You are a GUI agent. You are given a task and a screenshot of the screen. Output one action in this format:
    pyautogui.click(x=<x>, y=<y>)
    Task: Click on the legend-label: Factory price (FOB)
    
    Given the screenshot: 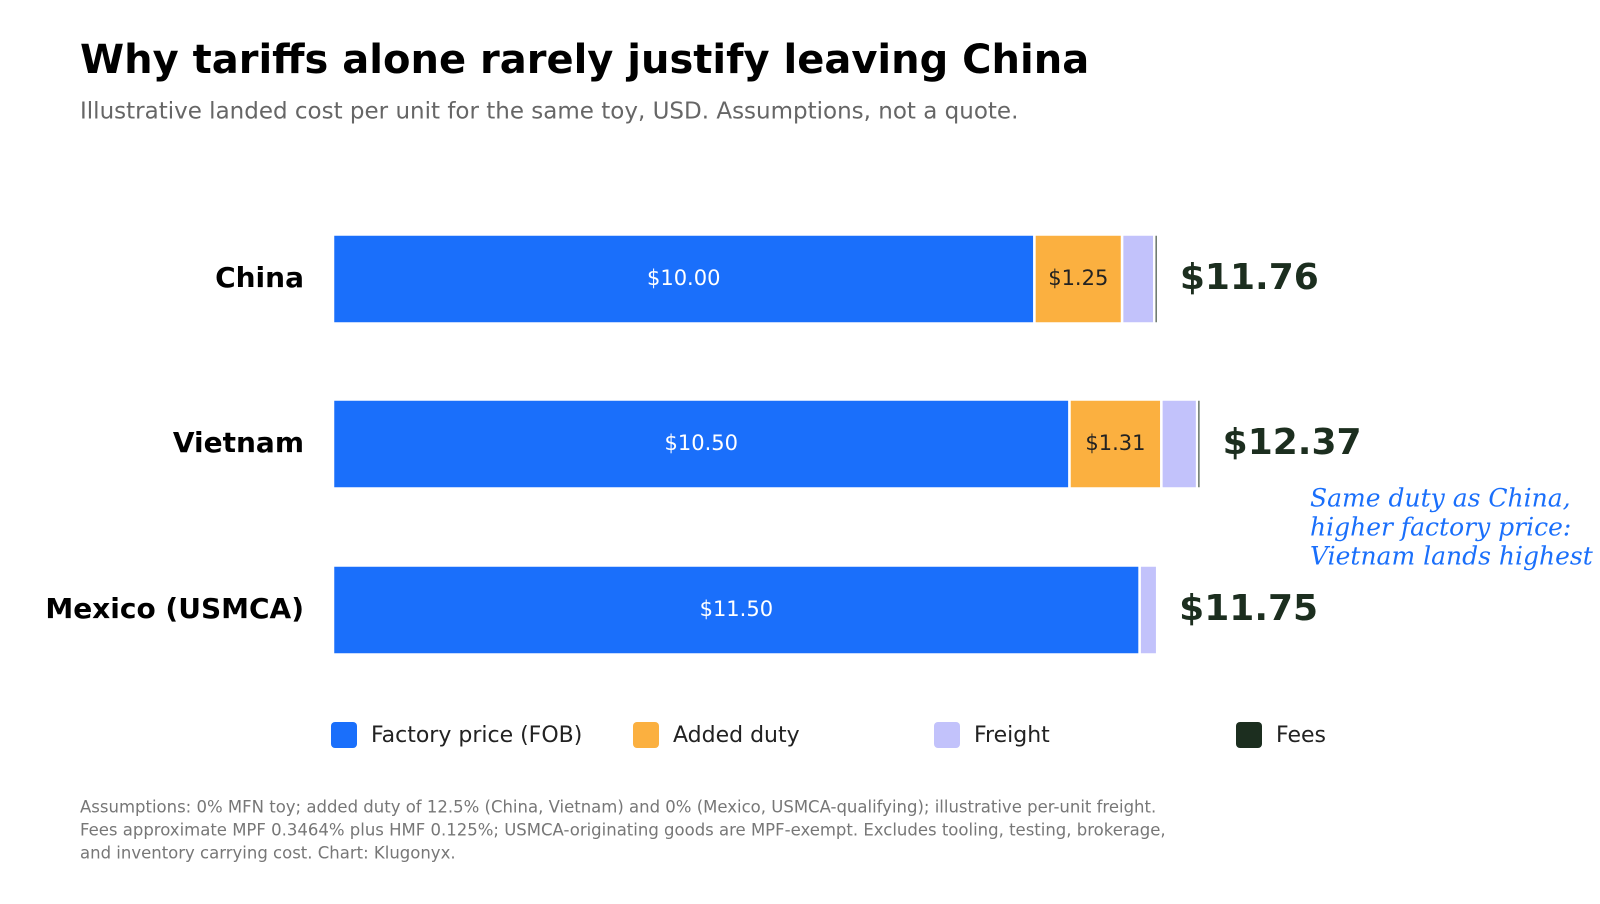 What is the action you would take?
    pyautogui.click(x=476, y=735)
    